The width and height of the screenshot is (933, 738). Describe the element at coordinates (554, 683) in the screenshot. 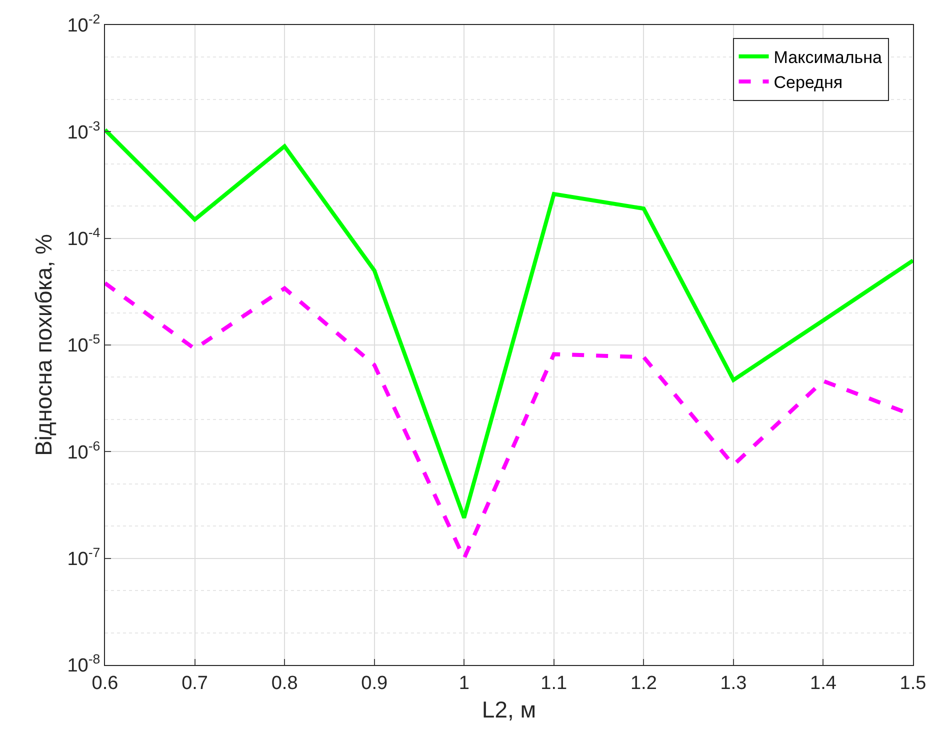

I see `x-tick-label: 1.1` at that location.